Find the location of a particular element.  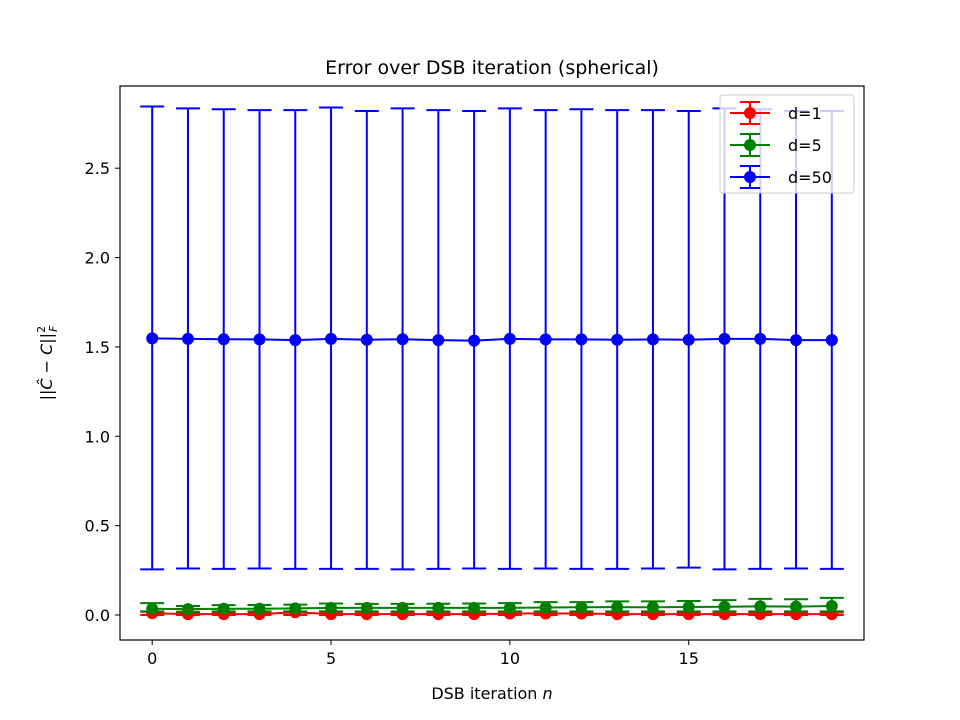

x-tick-label: 10 is located at coordinates (510, 658).